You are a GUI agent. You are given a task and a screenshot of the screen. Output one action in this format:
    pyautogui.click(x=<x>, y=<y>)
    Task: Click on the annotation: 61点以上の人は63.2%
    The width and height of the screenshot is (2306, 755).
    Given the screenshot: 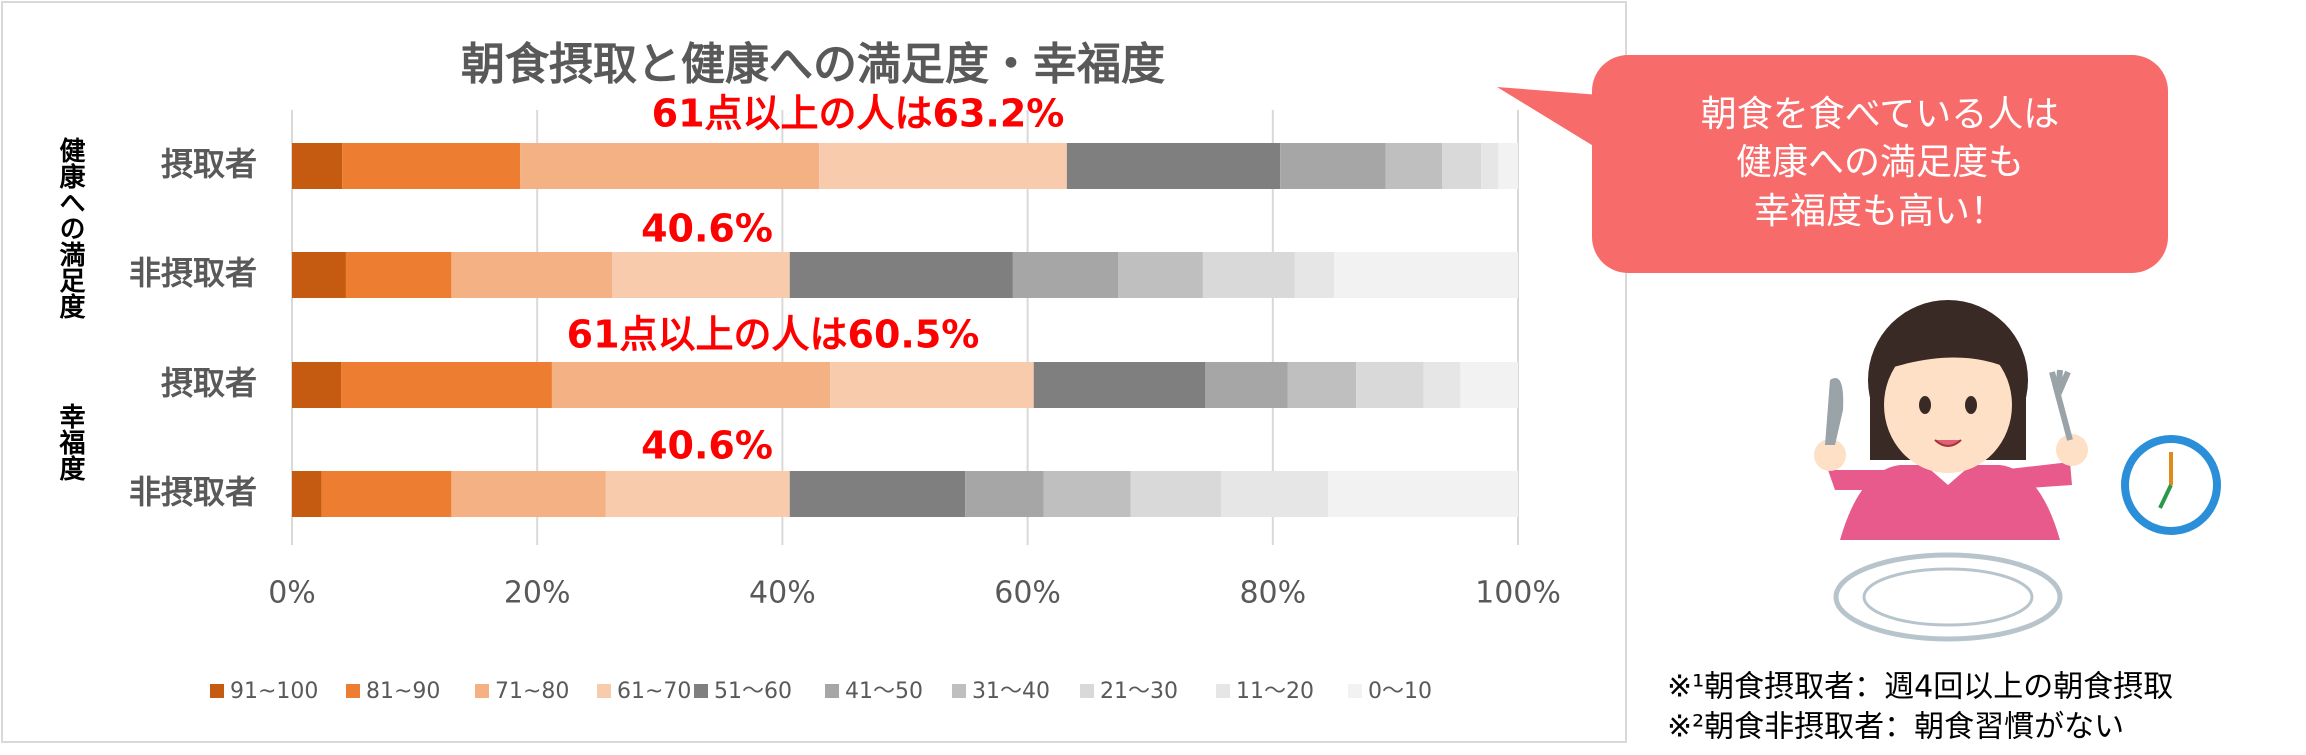 What is the action you would take?
    pyautogui.click(x=858, y=114)
    